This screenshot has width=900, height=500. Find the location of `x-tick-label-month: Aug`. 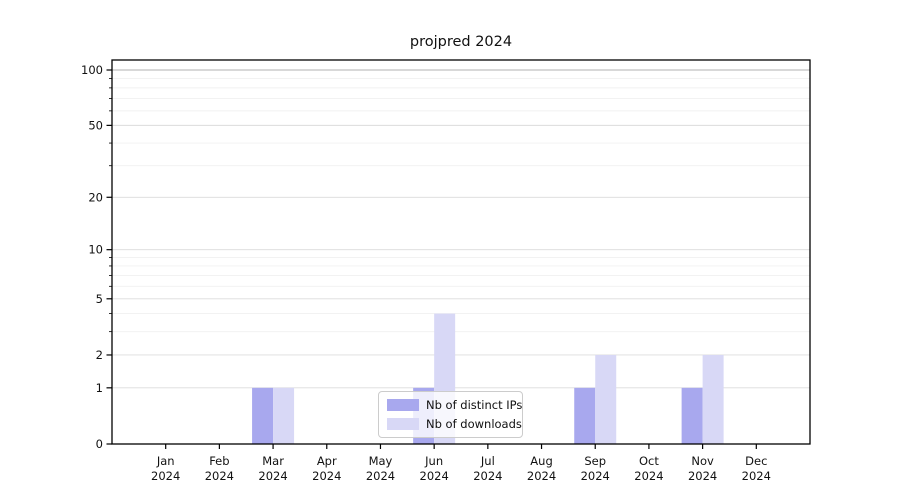

x-tick-label-month: Aug is located at coordinates (541, 461).